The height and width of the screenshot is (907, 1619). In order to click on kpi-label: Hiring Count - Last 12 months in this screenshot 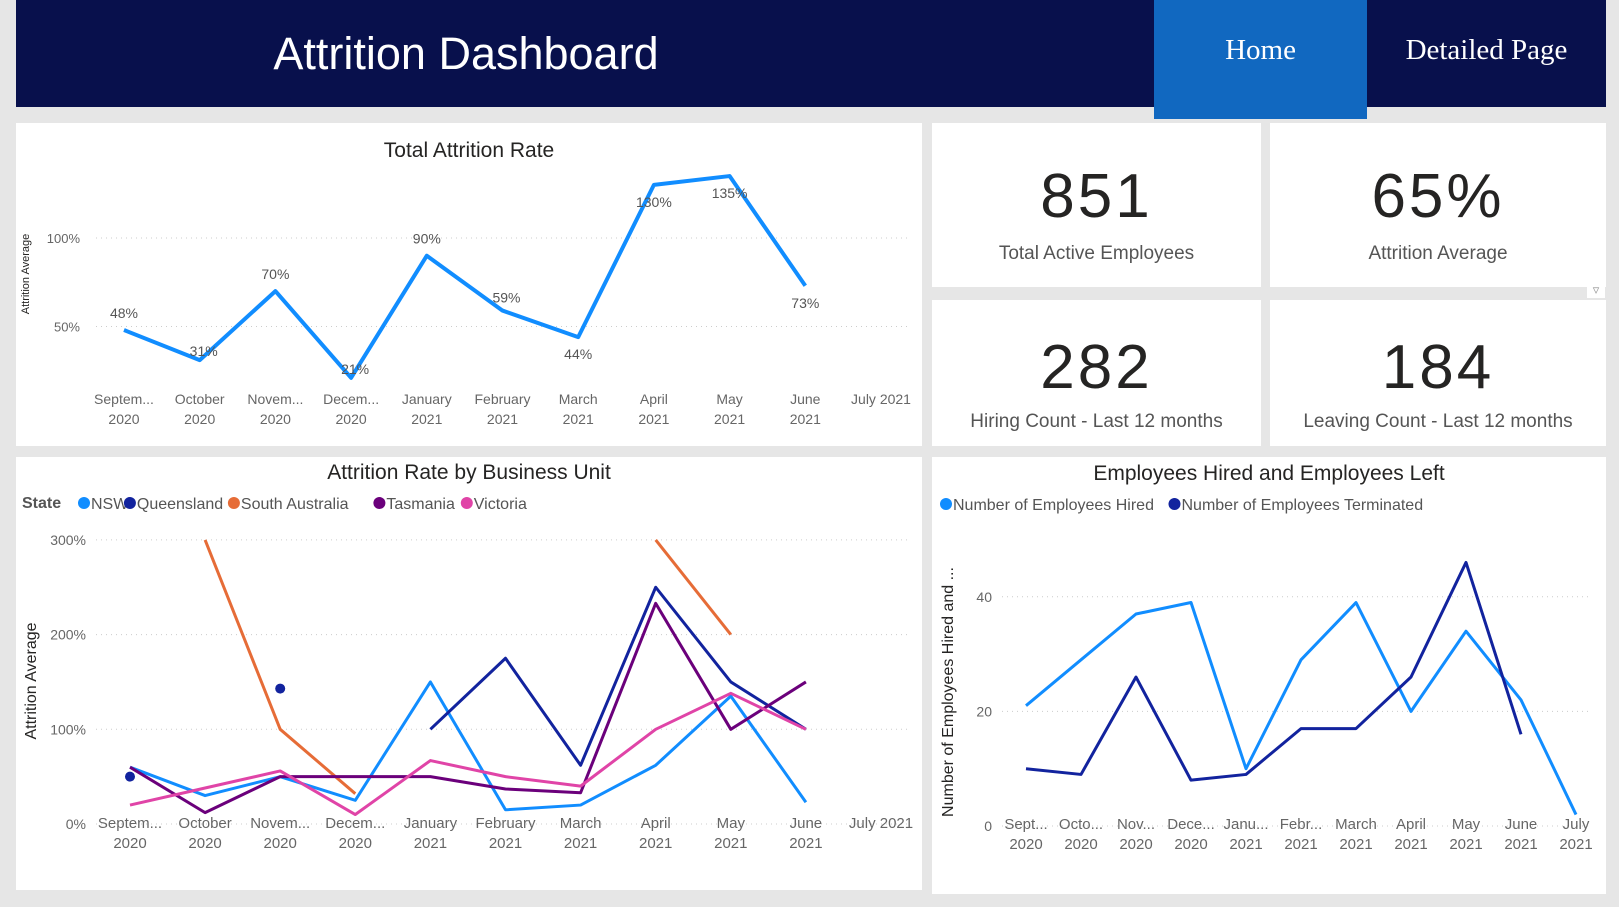, I will do `click(1096, 421)`.